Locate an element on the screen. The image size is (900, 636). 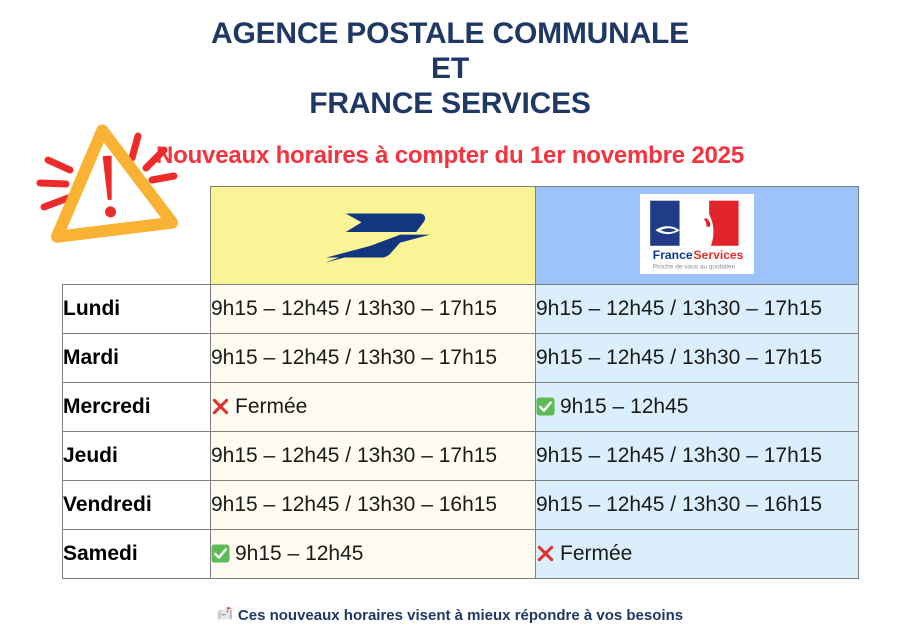
hours-france-services-lundi: 9h15 – 12h45 / 13h30 – 17h15 is located at coordinates (697, 309).